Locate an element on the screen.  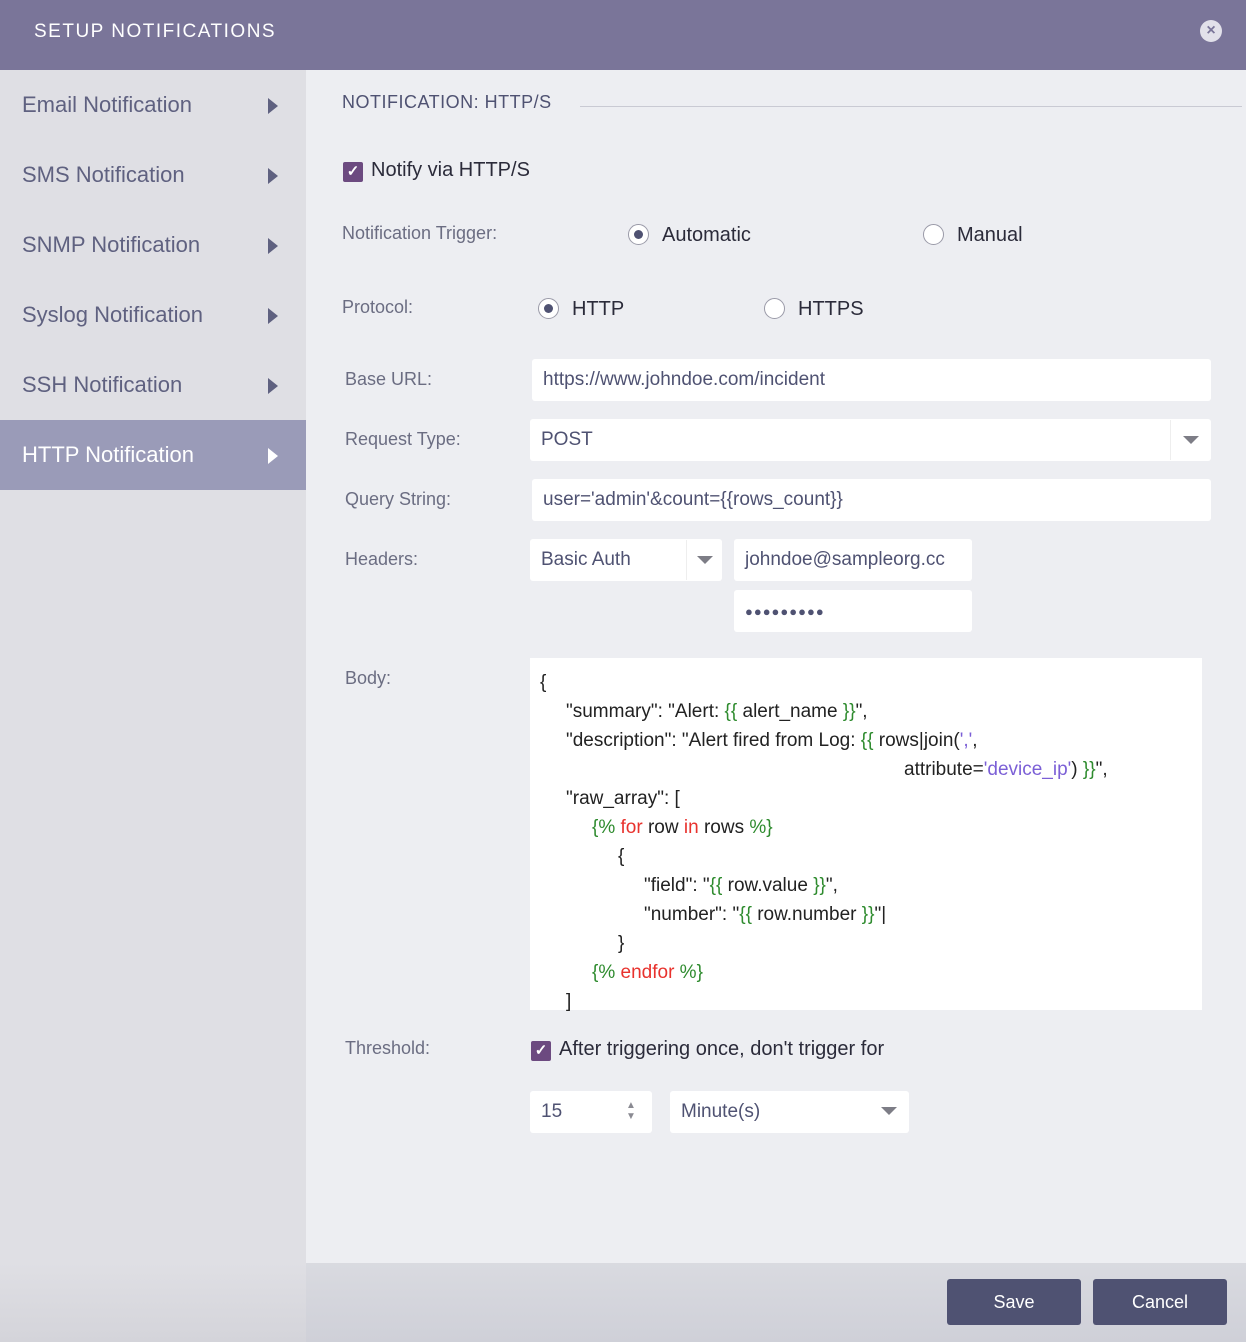
code-line: { is located at coordinates (866, 856).